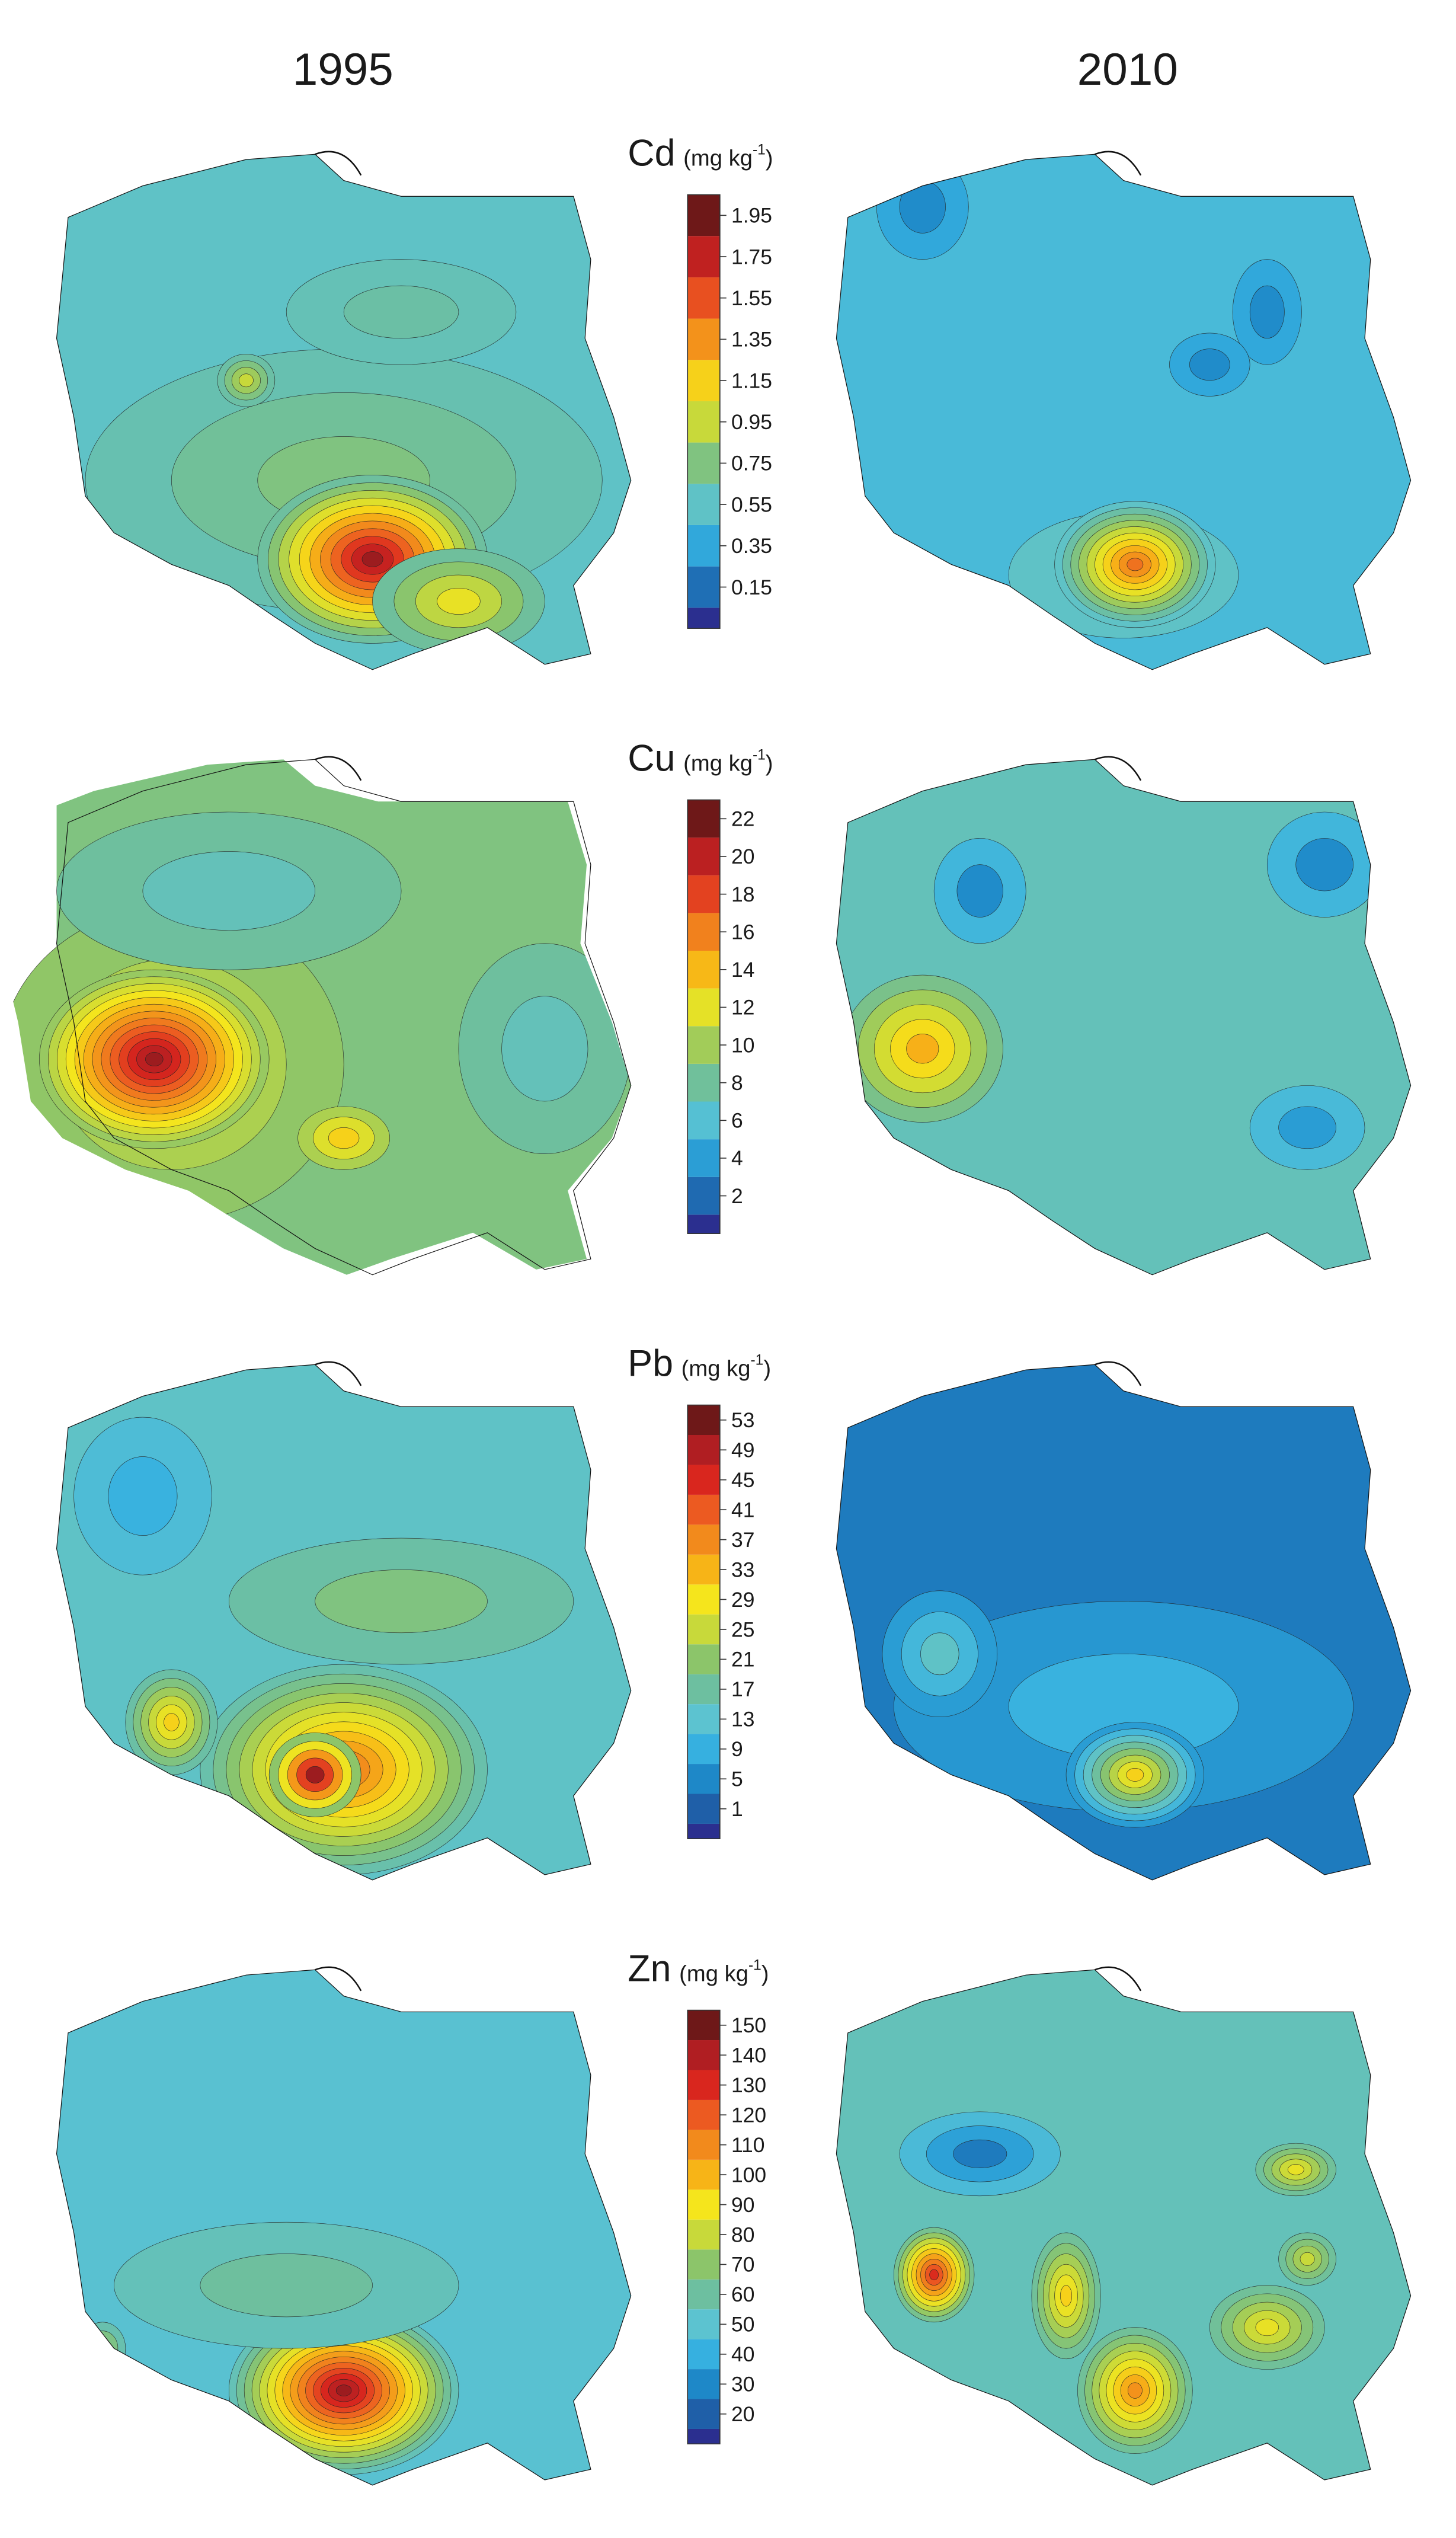 This screenshot has height=2538, width=1456. Describe the element at coordinates (742, 1007) in the screenshot. I see `colorbar-tick-label: 12` at that location.